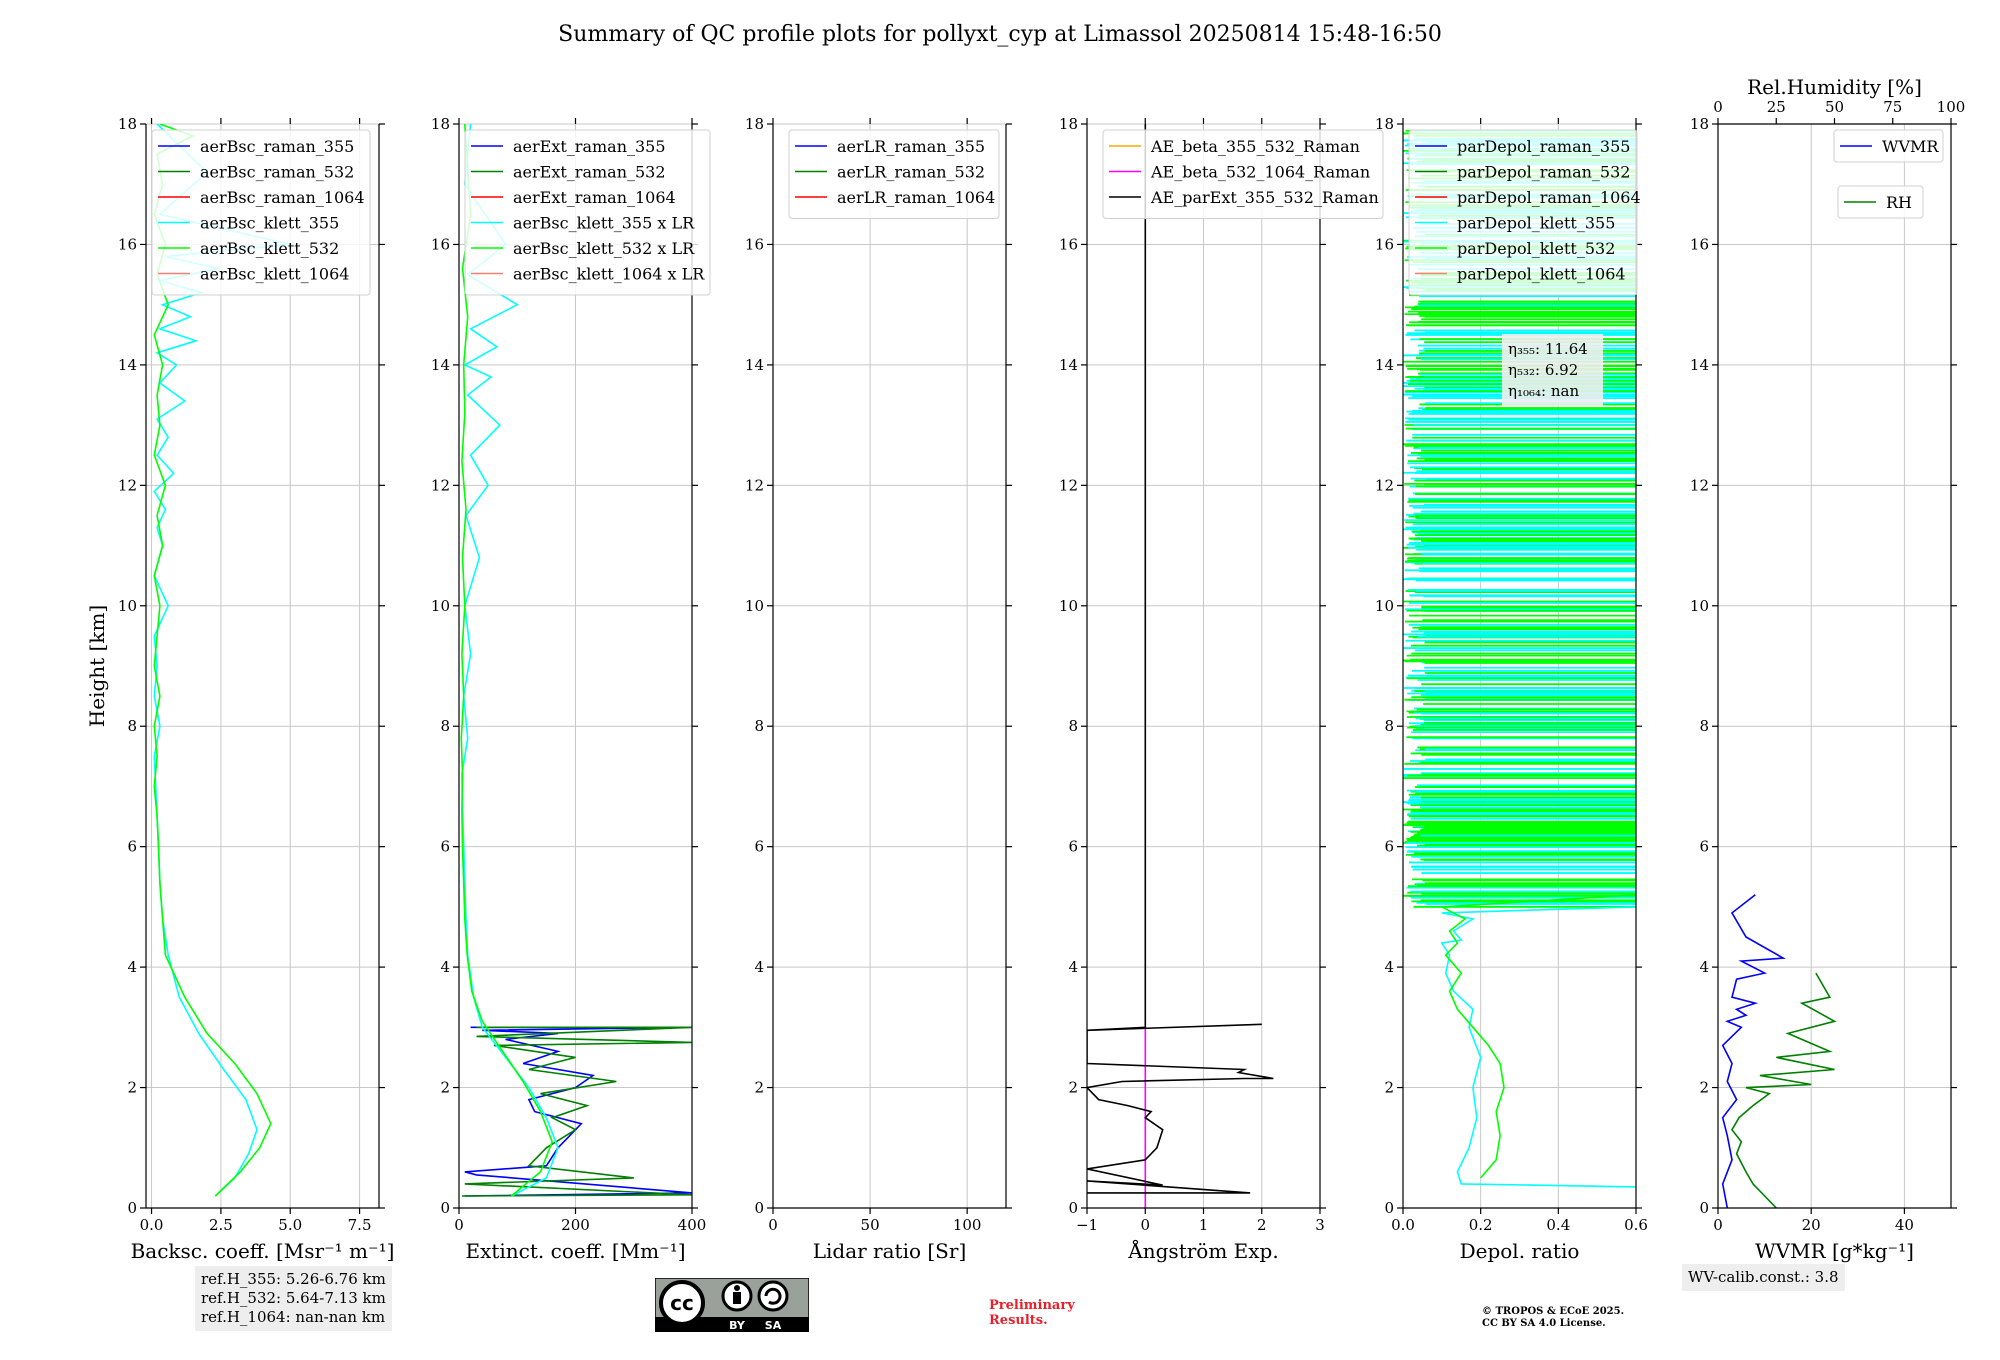  What do you see at coordinates (277, 172) in the screenshot?
I see `legend-label: aerBsc_raman_532` at bounding box center [277, 172].